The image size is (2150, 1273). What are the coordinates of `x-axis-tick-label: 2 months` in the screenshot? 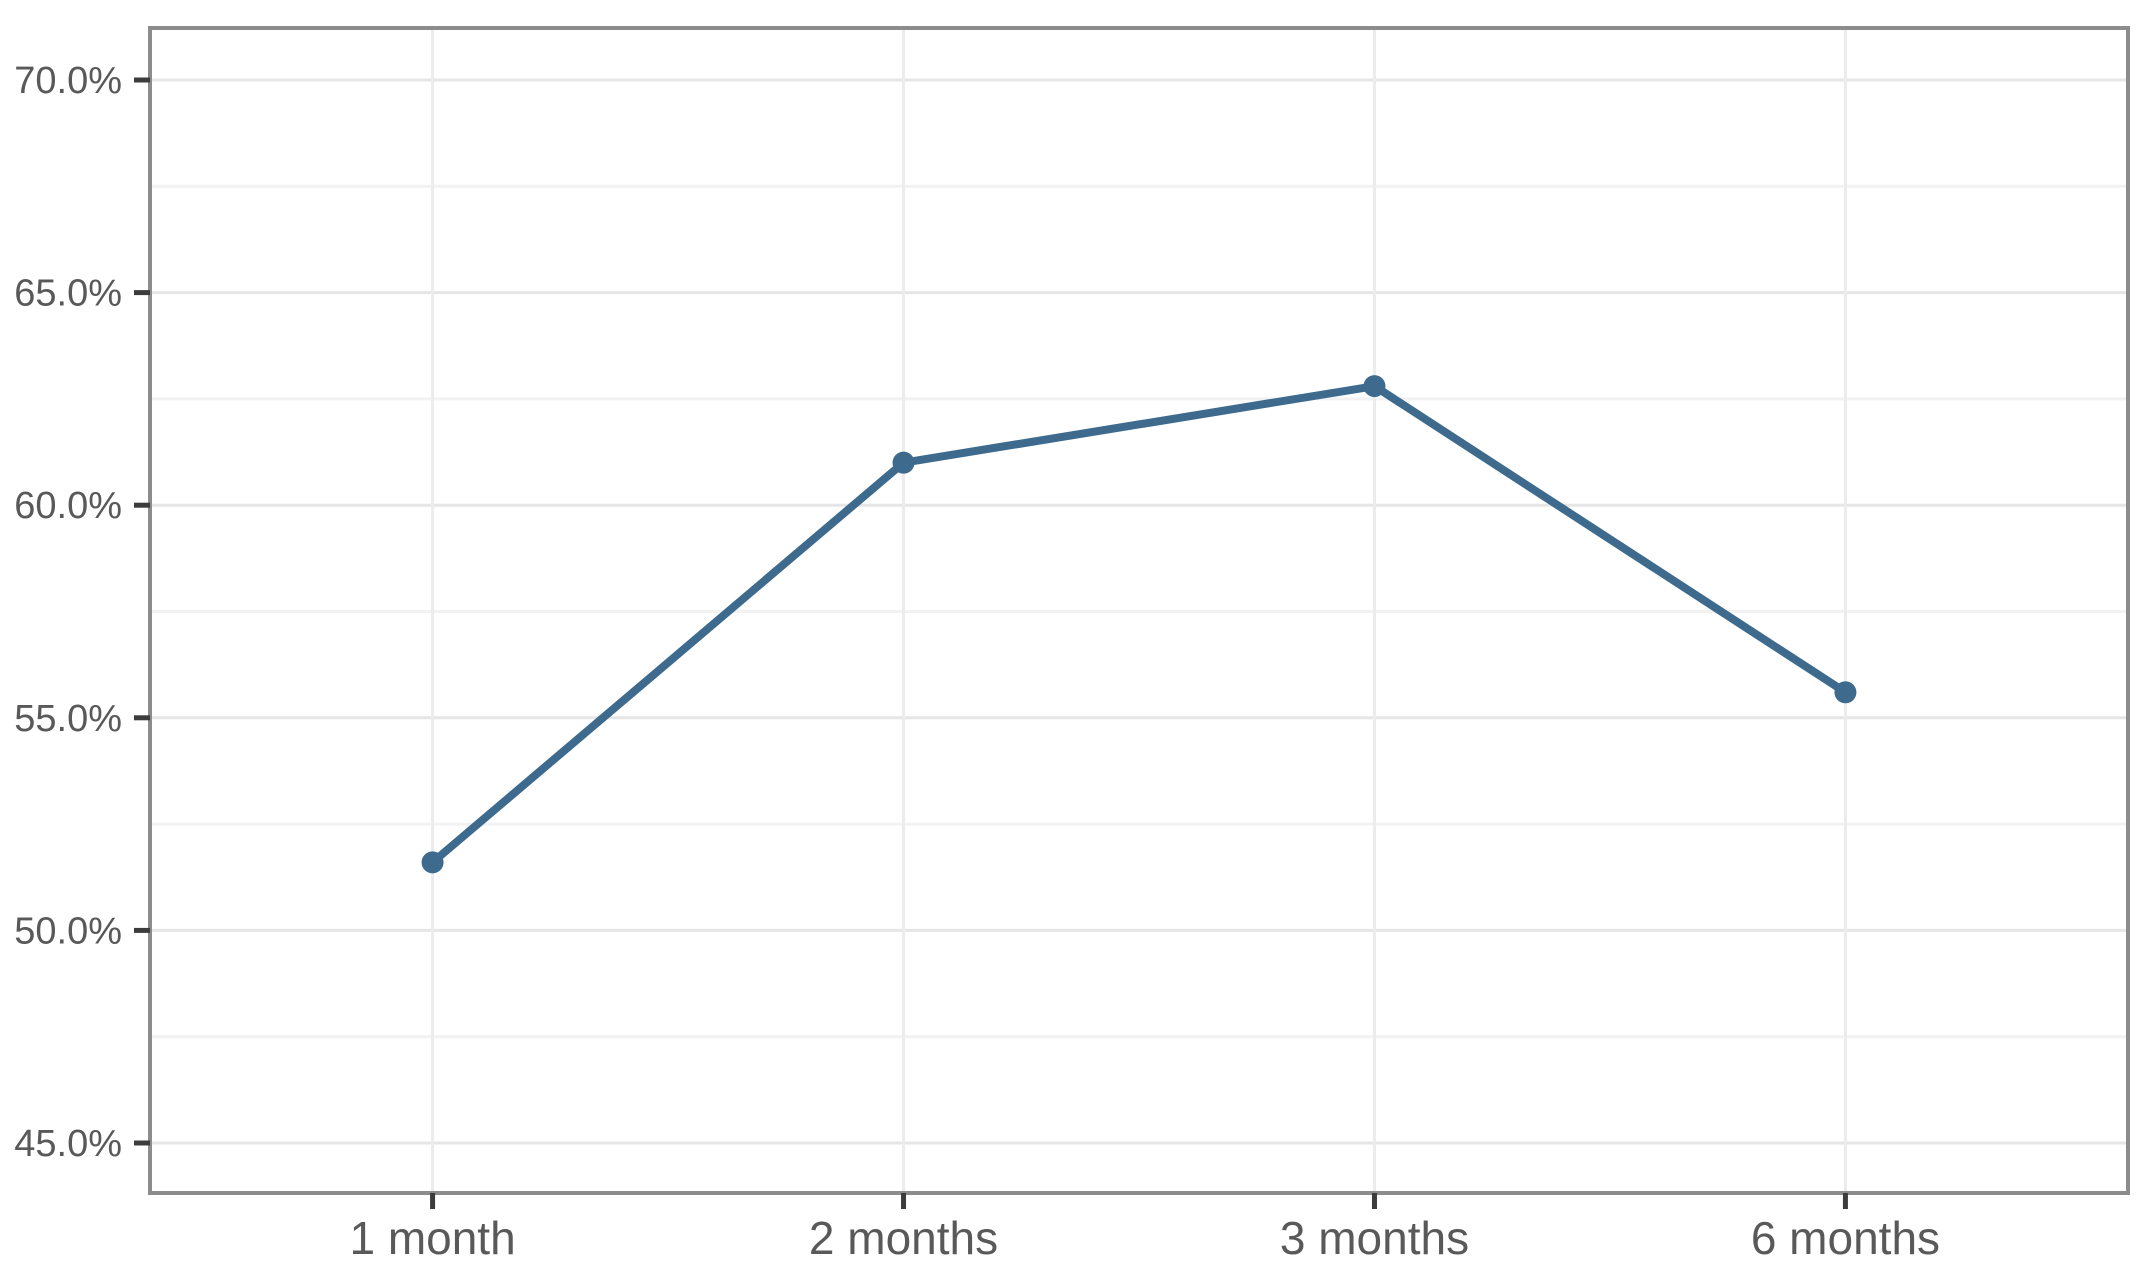 It's located at (903, 1238).